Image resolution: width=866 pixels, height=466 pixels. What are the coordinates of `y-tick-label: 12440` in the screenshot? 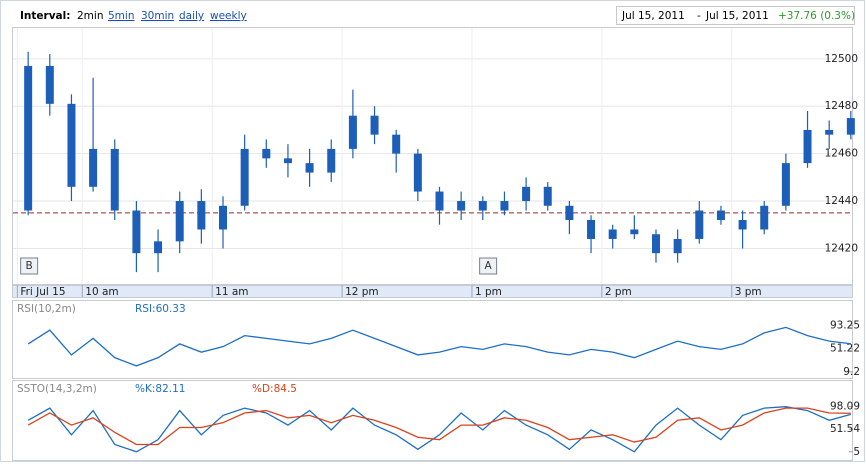 It's located at (841, 201).